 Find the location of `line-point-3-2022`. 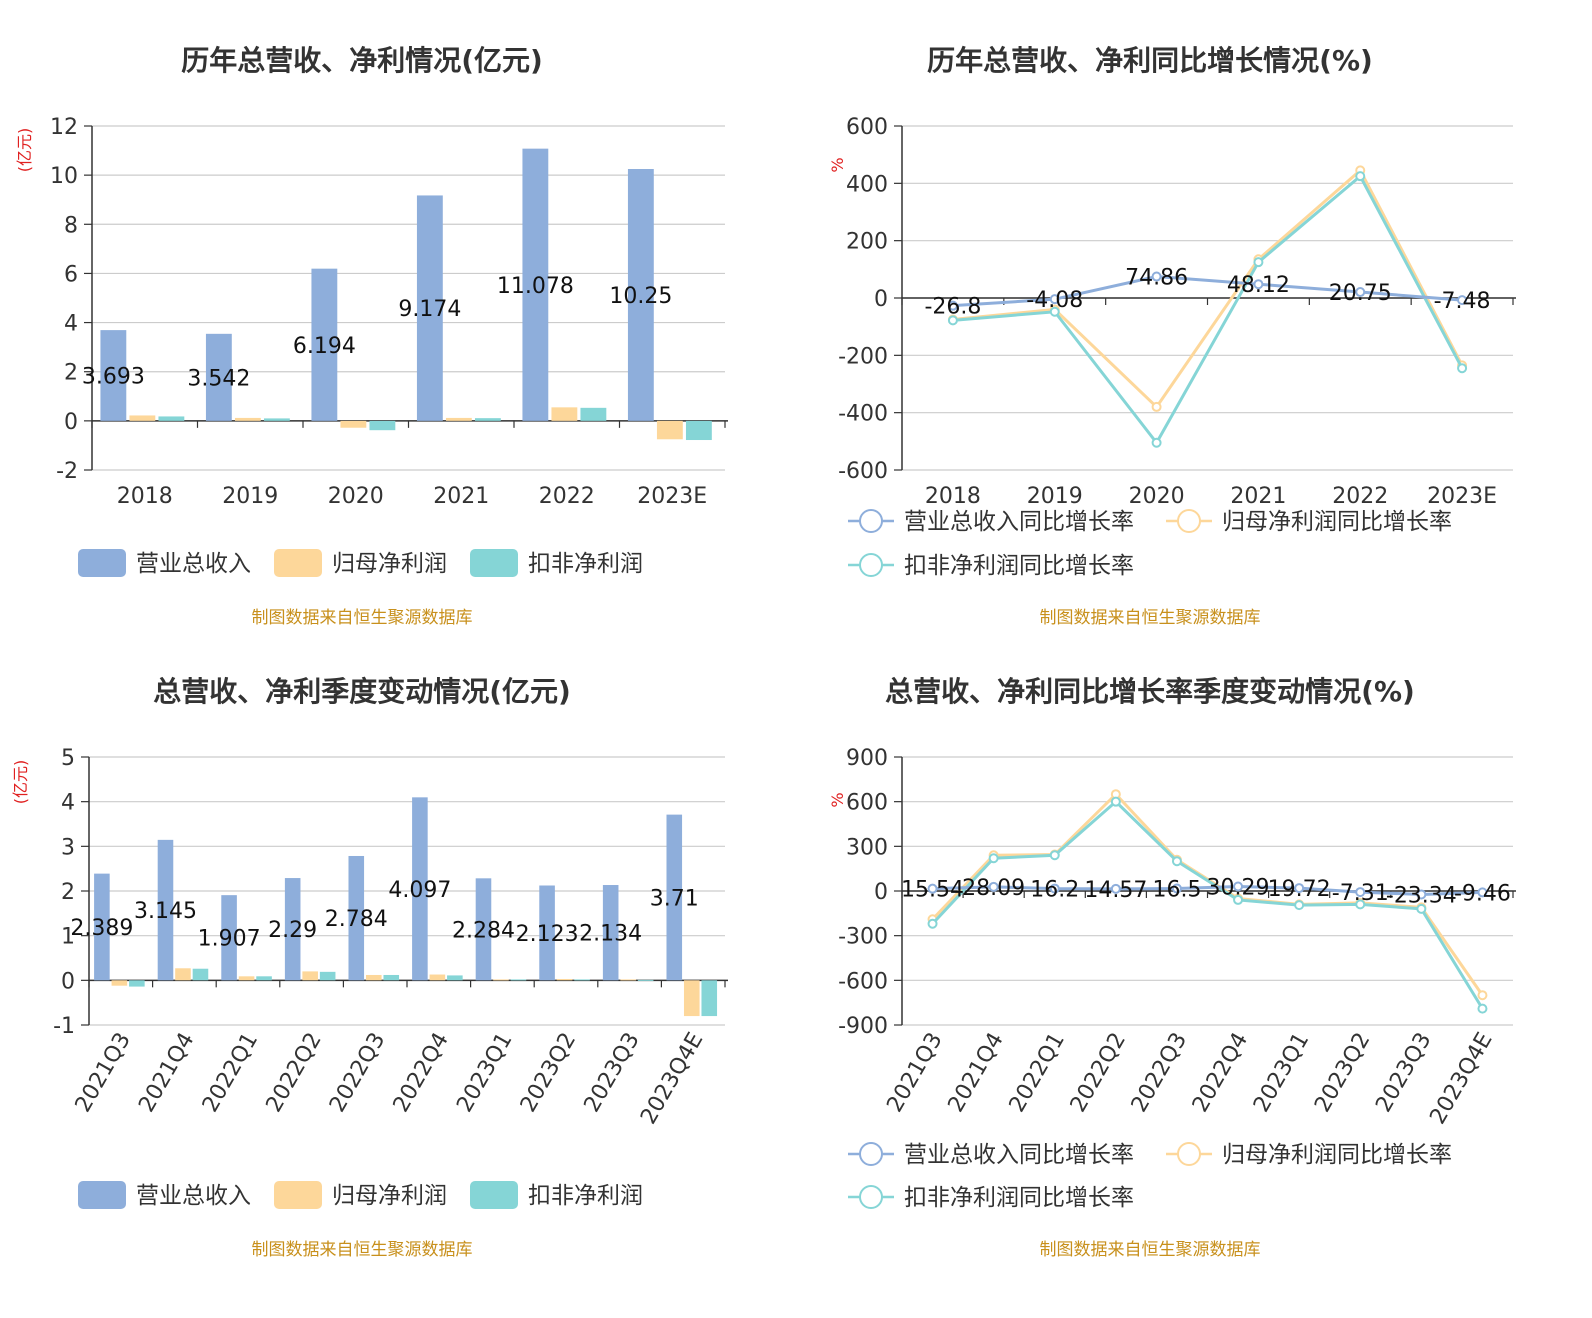

line-point-3-2022 is located at coordinates (1360, 176).